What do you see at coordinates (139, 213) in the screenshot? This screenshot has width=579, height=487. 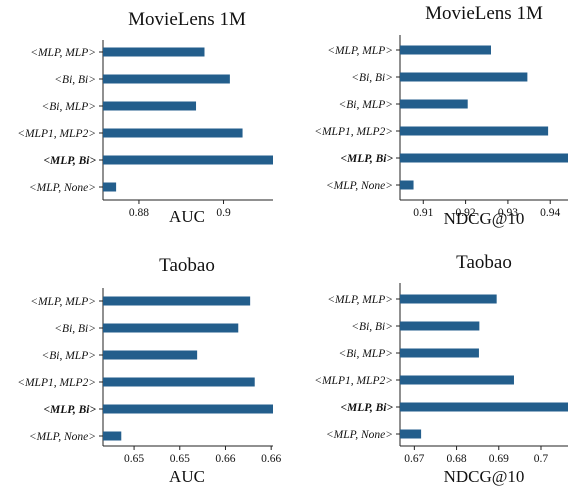 I see `x-tick-label: 0.88` at bounding box center [139, 213].